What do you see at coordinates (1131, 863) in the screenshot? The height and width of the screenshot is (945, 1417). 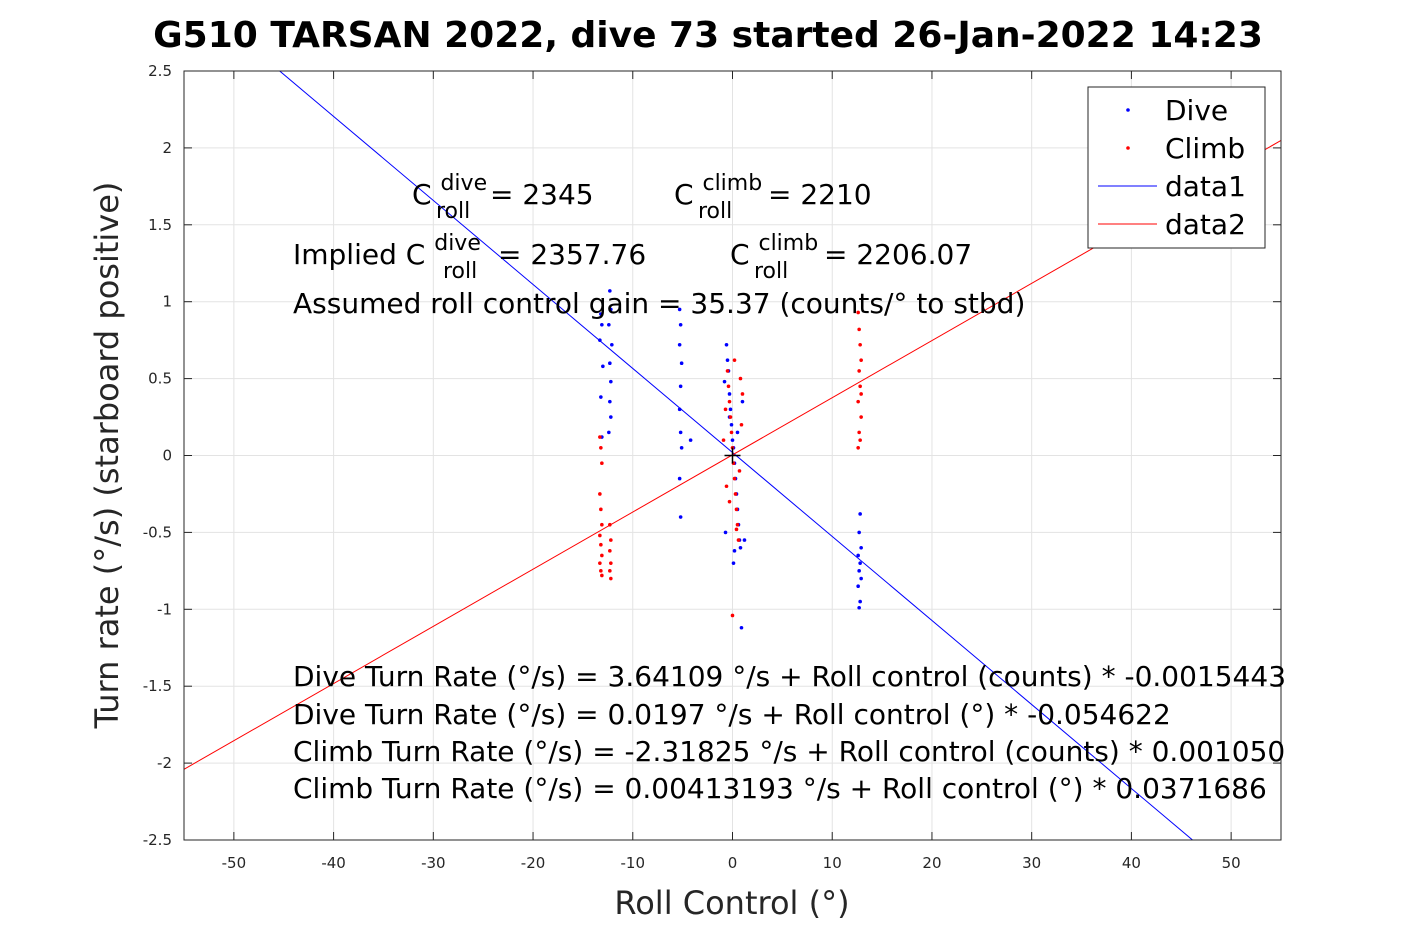 I see `x-tick-label: 40` at bounding box center [1131, 863].